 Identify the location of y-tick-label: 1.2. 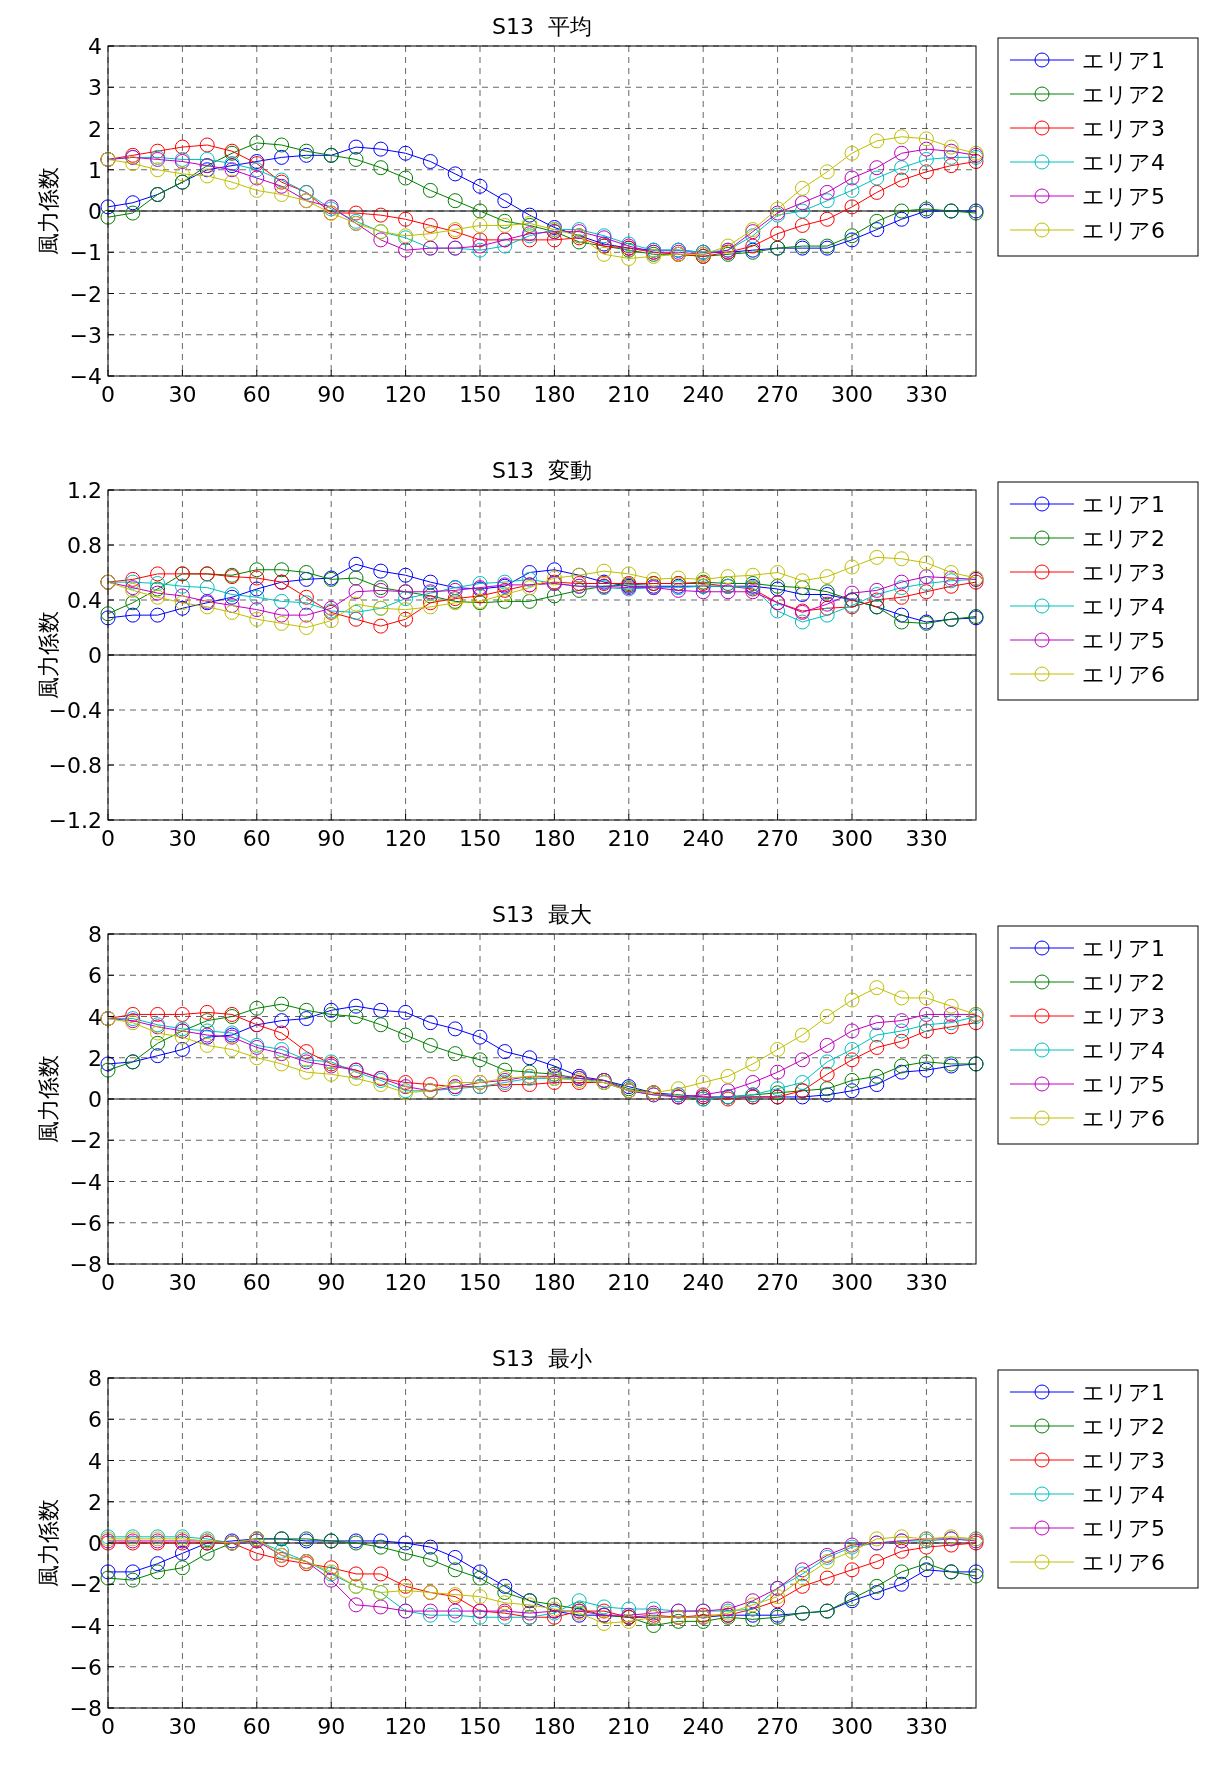
(84, 490).